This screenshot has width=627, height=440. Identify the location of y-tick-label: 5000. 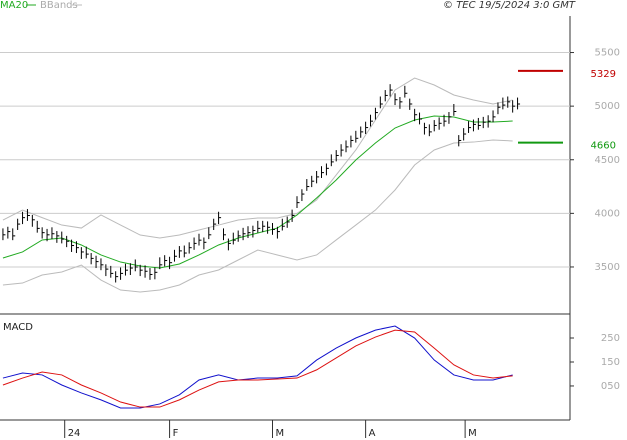
(607, 106).